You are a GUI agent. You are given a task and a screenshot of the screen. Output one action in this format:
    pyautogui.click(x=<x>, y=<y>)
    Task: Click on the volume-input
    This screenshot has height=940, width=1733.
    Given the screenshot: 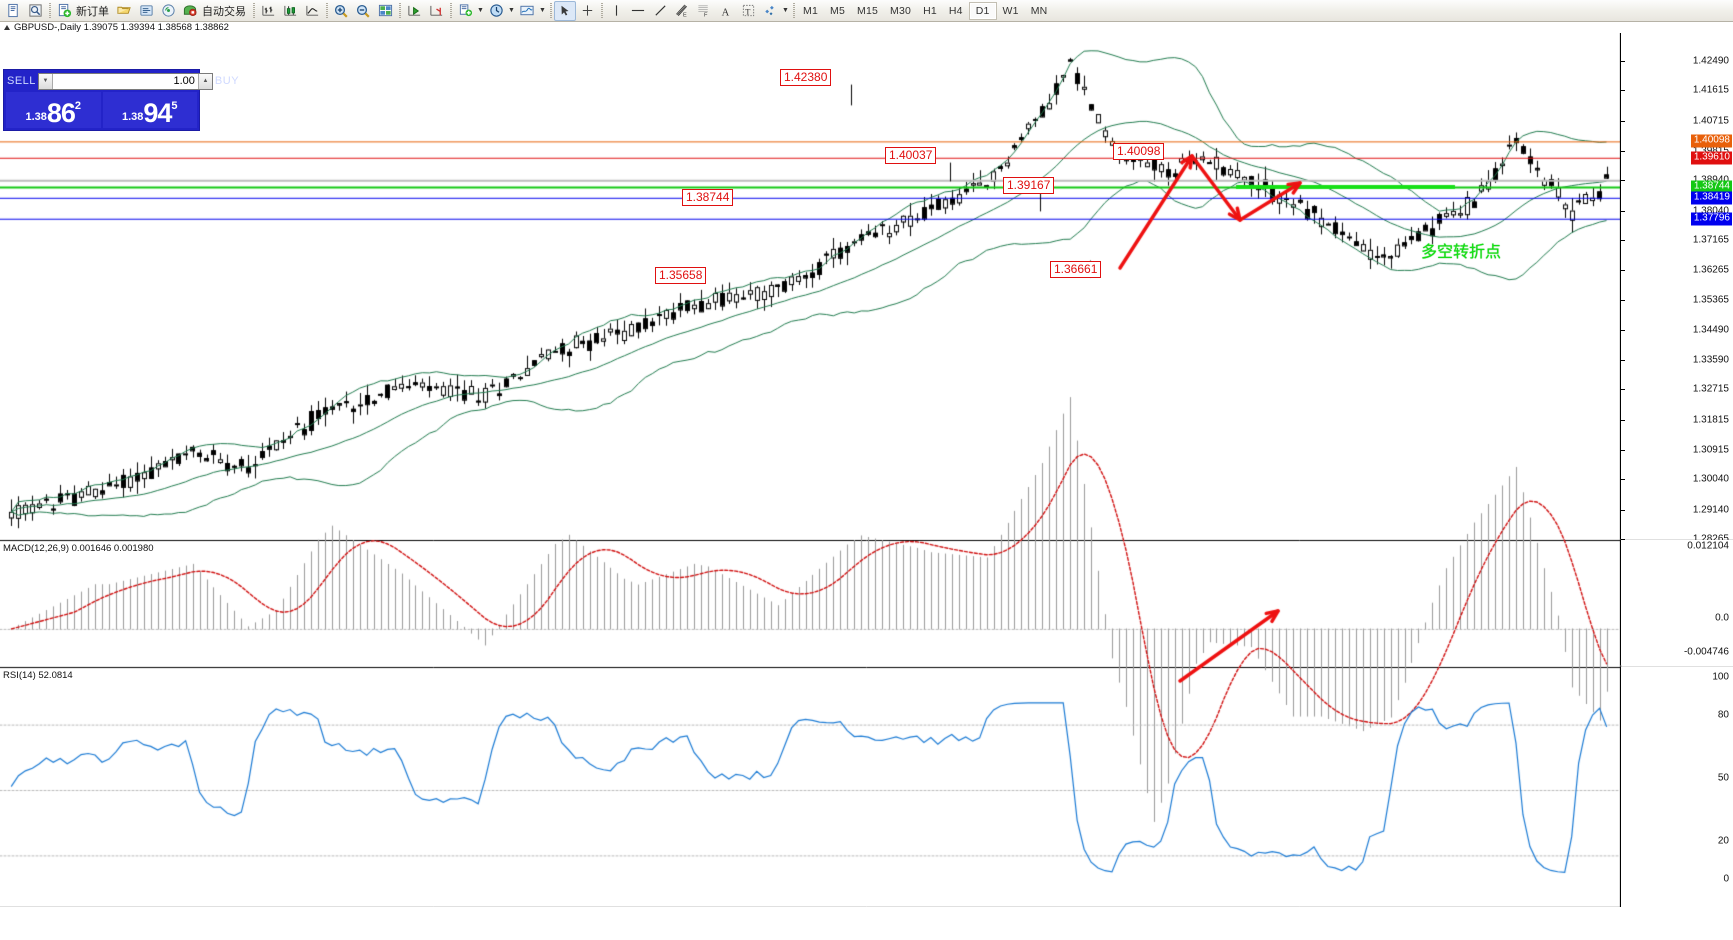 What is the action you would take?
    pyautogui.click(x=125, y=81)
    